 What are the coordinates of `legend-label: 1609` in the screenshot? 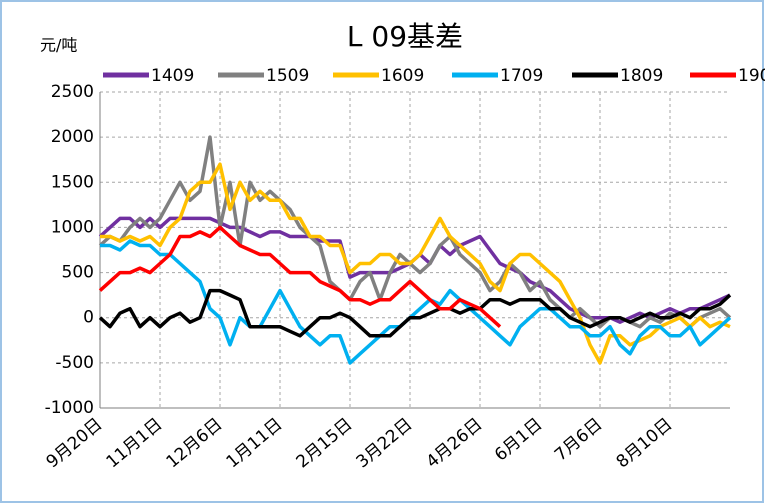 It's located at (402, 76).